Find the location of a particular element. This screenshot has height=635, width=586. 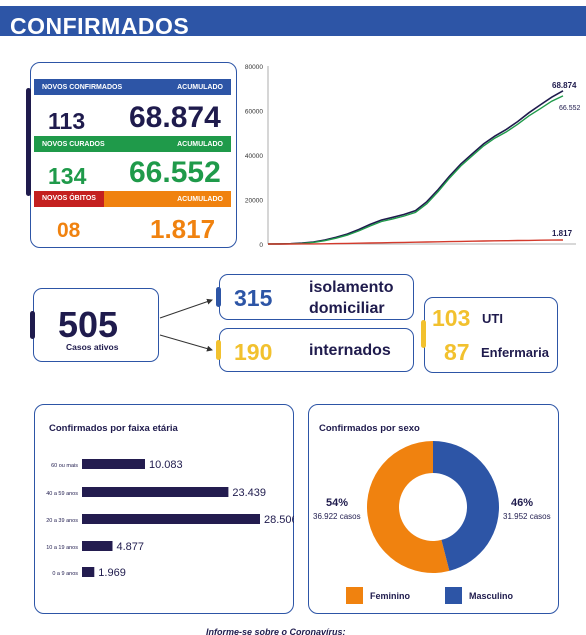

cured-label: NOVOS CURADOS is located at coordinates (73, 144).